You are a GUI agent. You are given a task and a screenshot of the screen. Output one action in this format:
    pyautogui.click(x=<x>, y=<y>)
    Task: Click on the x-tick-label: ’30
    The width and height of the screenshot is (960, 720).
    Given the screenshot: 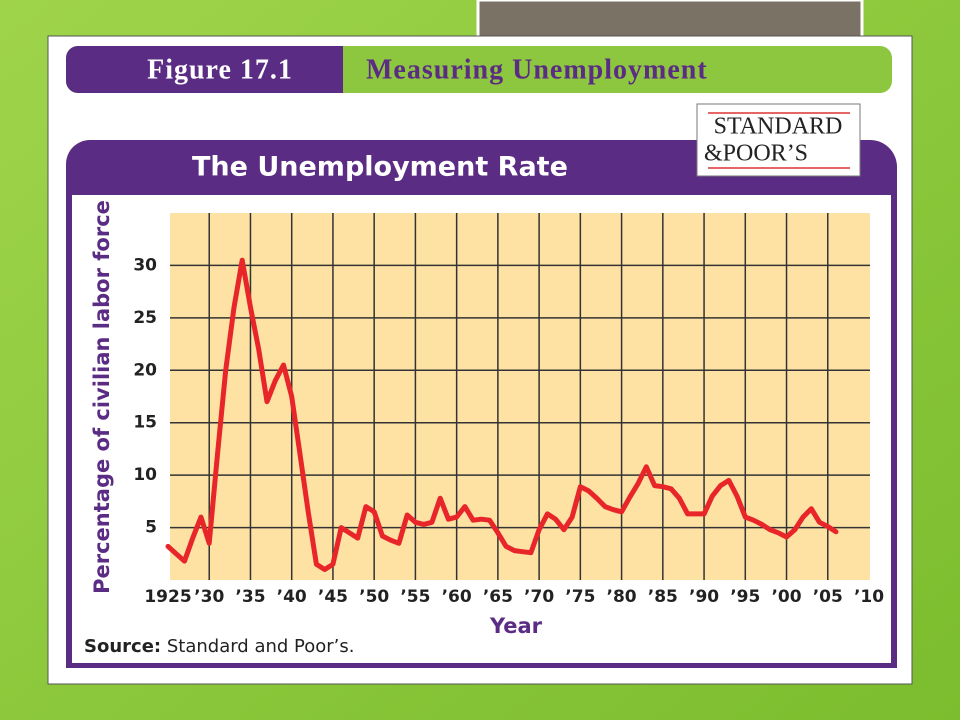 What is the action you would take?
    pyautogui.click(x=209, y=597)
    